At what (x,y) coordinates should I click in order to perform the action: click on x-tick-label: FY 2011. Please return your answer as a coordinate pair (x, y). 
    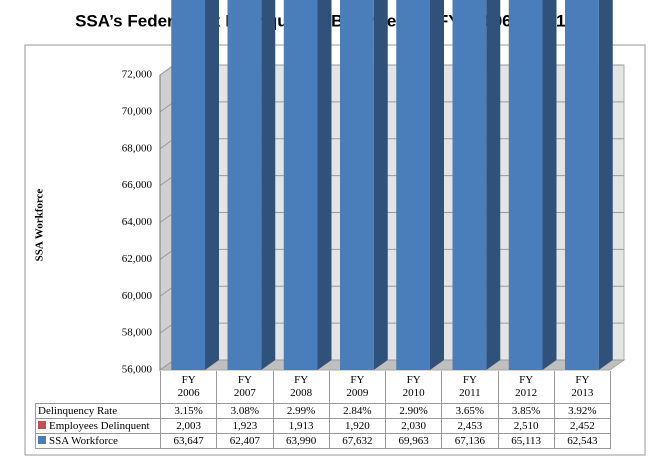
    Looking at the image, I should click on (470, 387).